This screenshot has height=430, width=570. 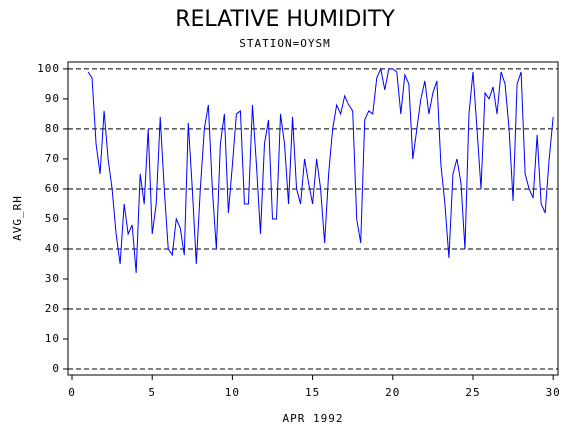 What do you see at coordinates (17, 218) in the screenshot?
I see `y-axis-label: AVG_RH` at bounding box center [17, 218].